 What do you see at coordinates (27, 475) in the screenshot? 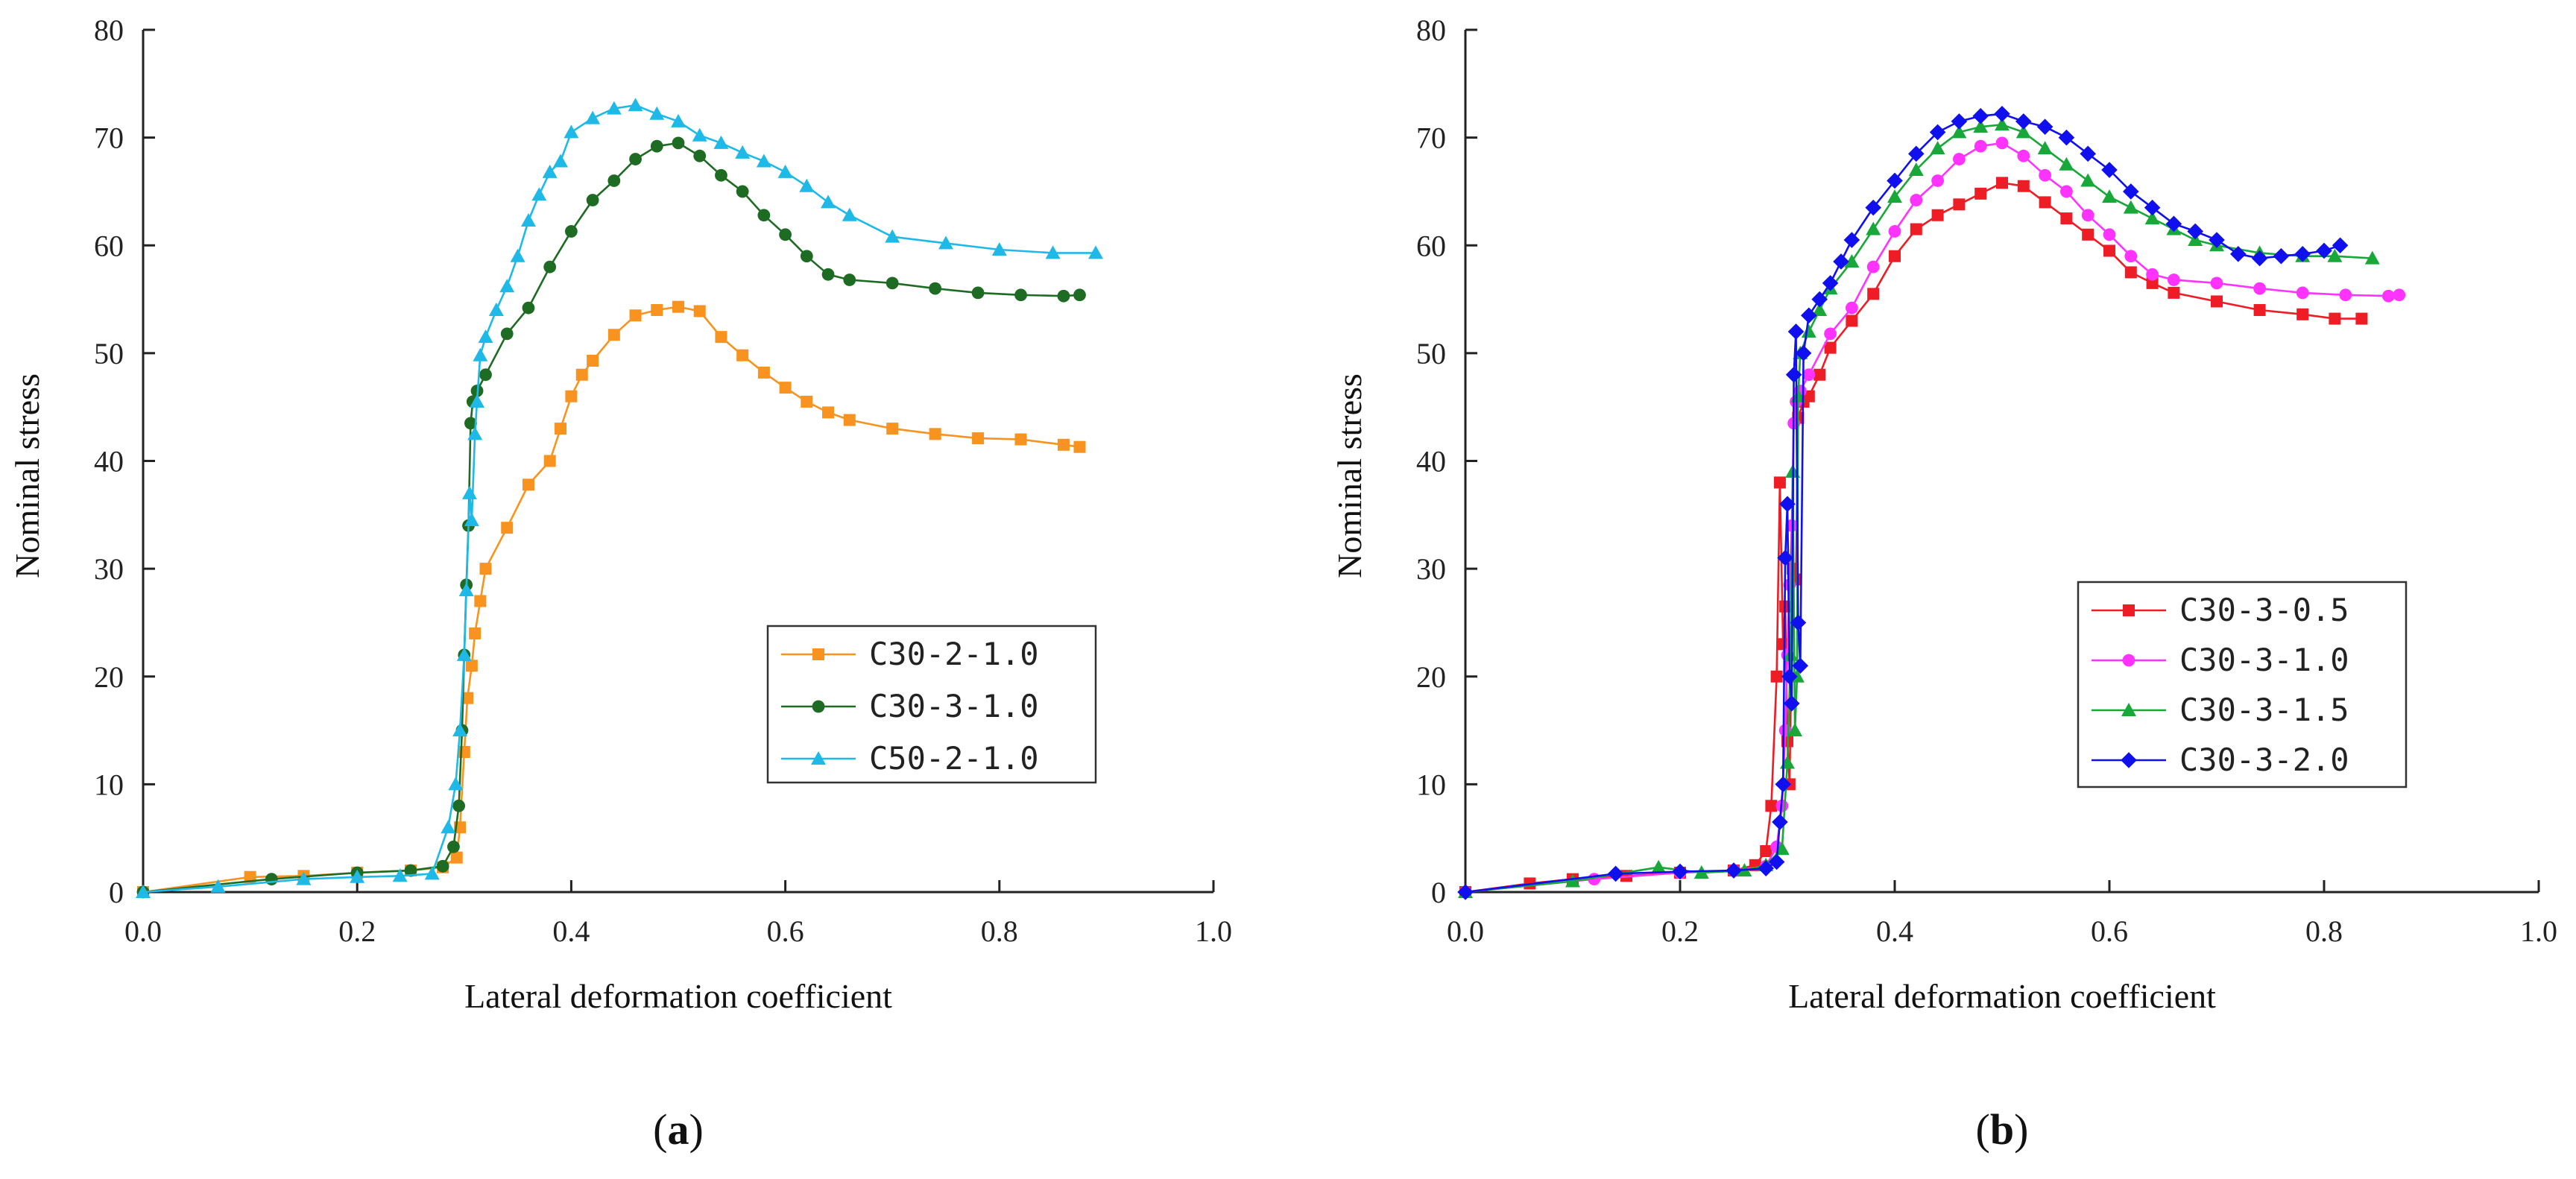
I see `panel-a-y-axis-label: Nominal stress` at bounding box center [27, 475].